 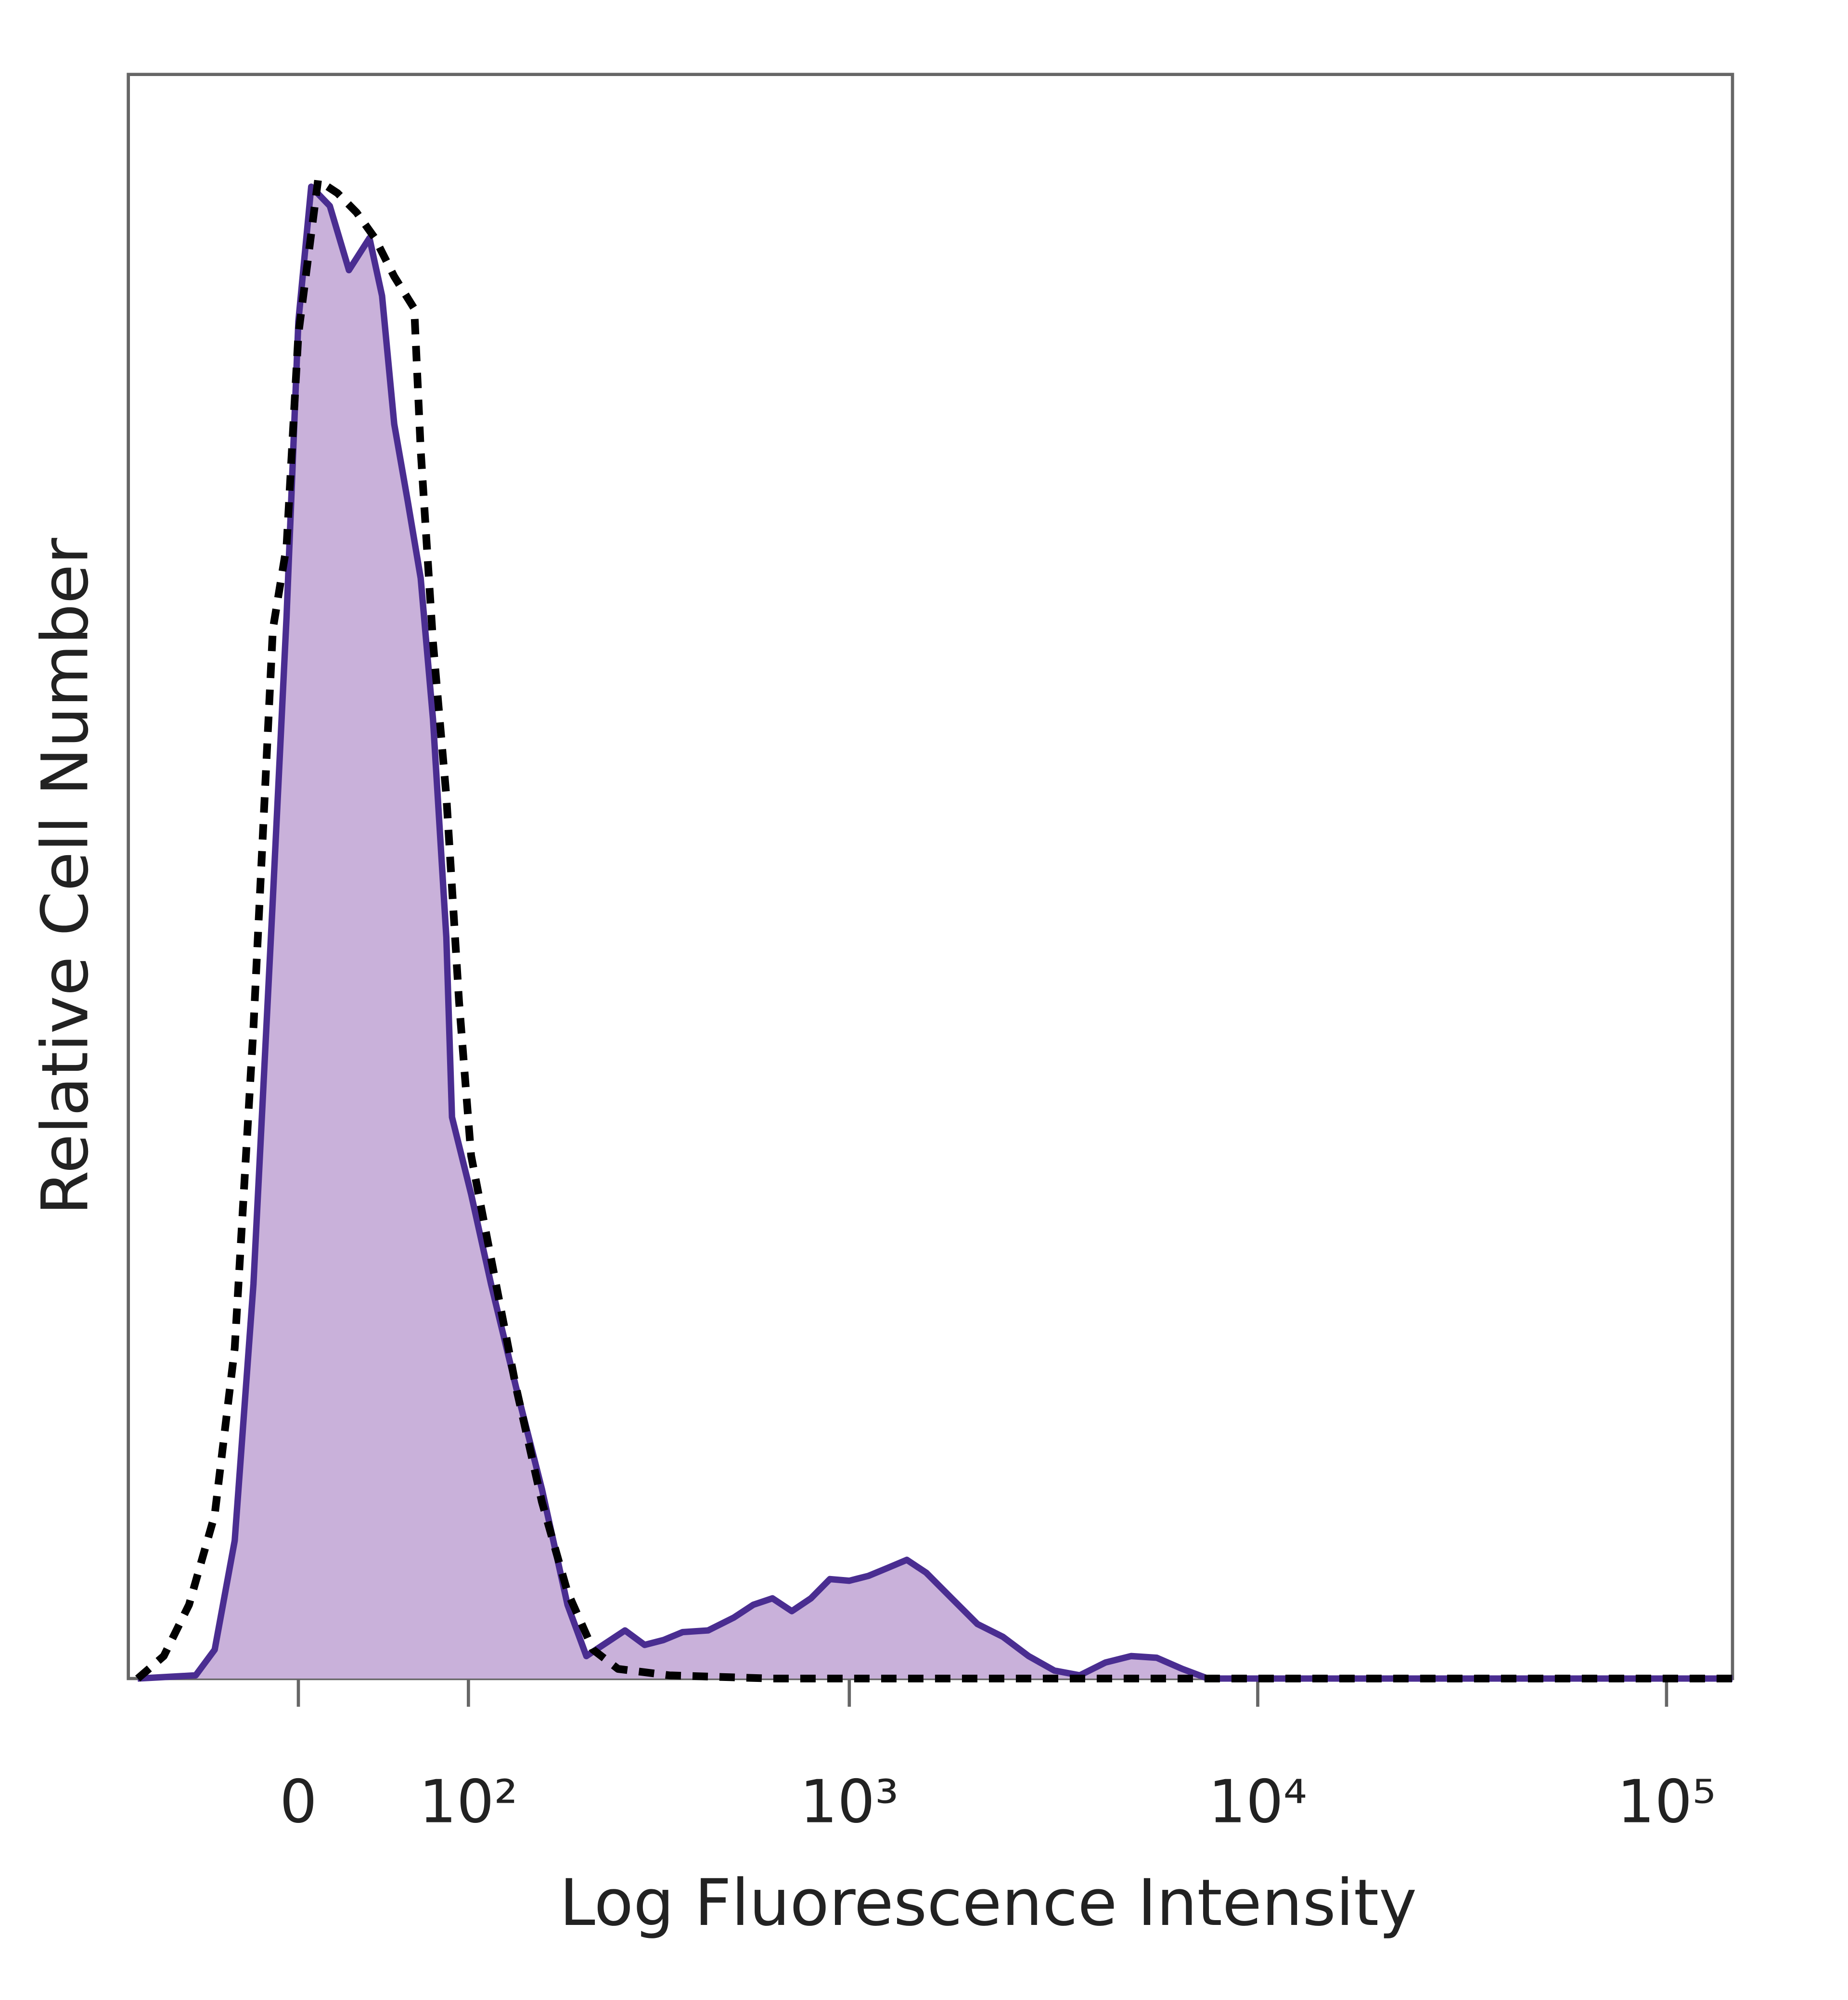 What do you see at coordinates (298, 1802) in the screenshot?
I see `x-tick-label: 0` at bounding box center [298, 1802].